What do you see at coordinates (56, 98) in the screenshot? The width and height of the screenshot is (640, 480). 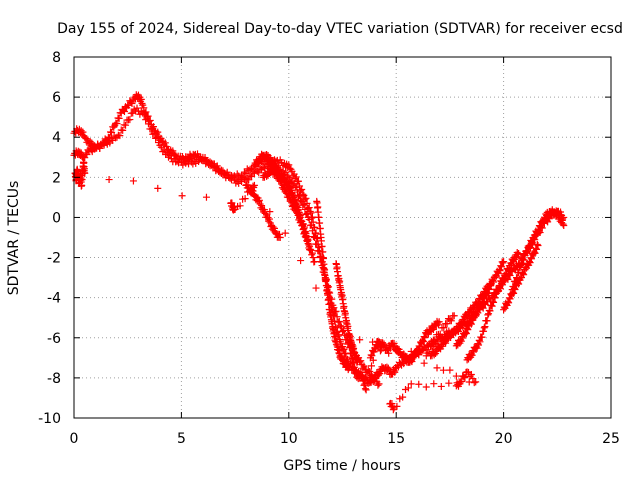 I see `y-tick-label: 6` at bounding box center [56, 98].